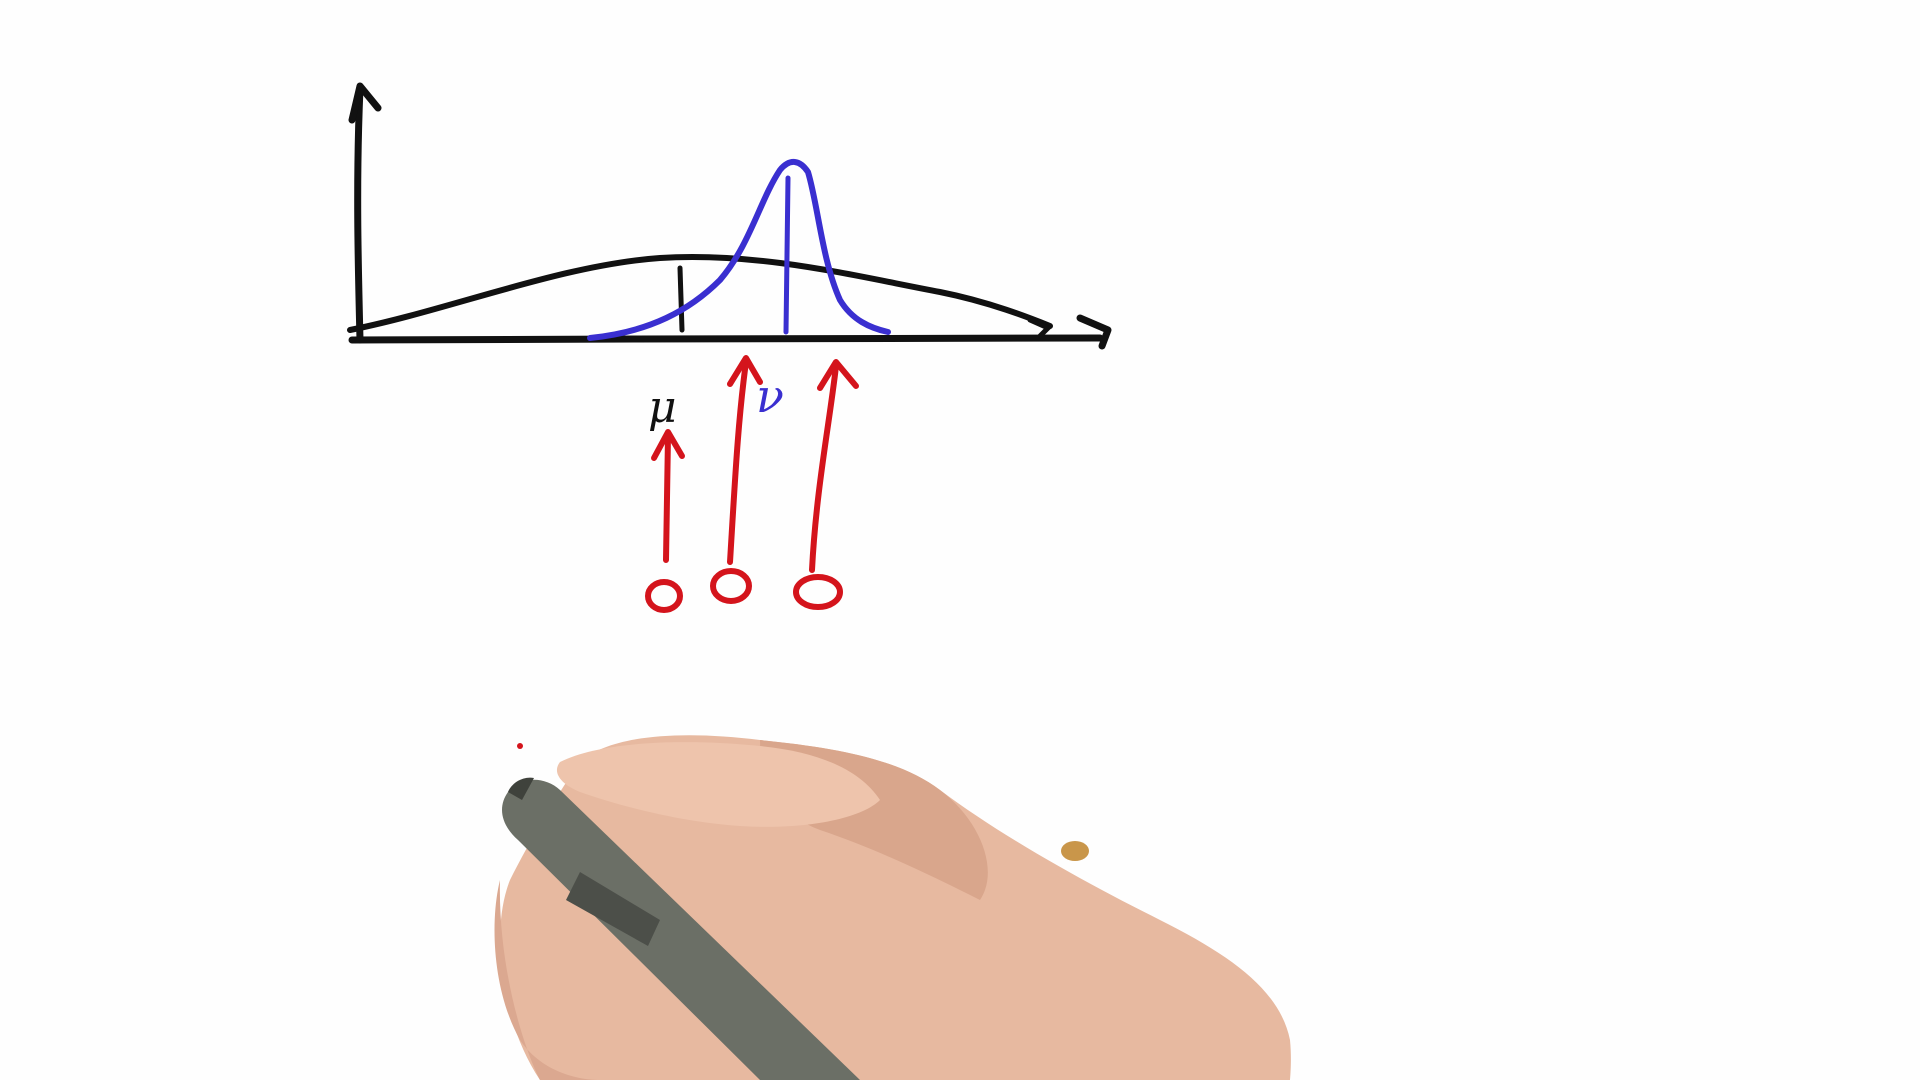  I want to click on x-axis-arrowhead, so click(1094, 332).